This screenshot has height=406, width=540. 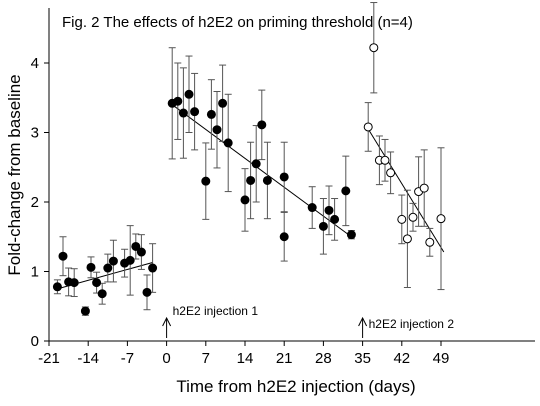 I want to click on injection-label: h2E2 injection 2, so click(x=412, y=324).